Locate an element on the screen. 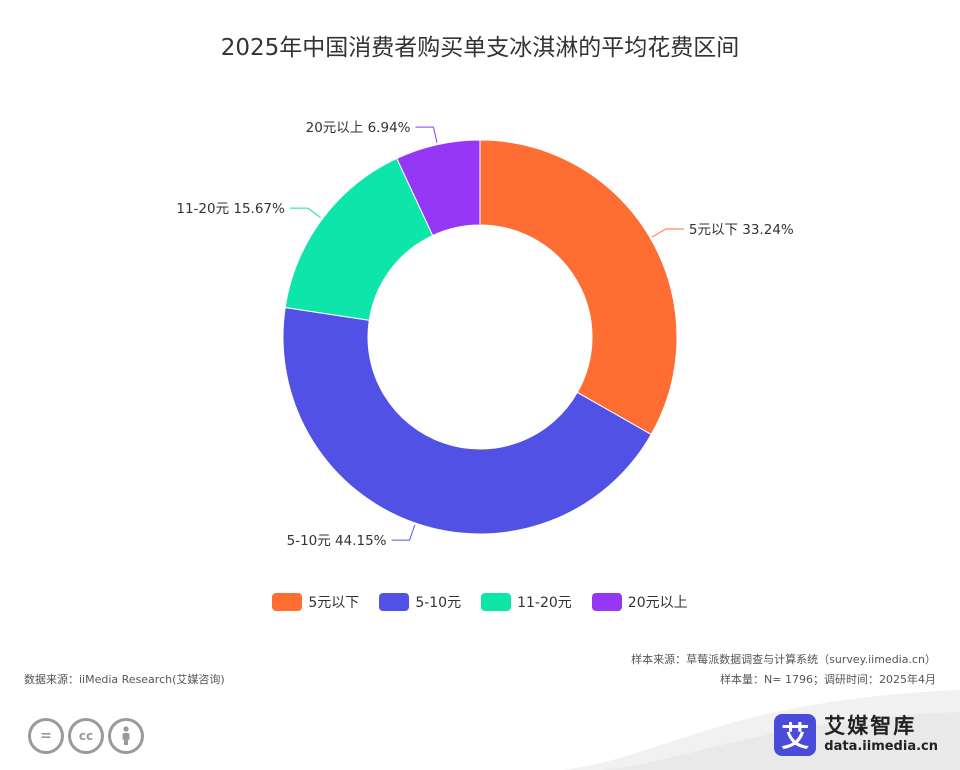  brand-url: data.iimedia.cn is located at coordinates (881, 746).